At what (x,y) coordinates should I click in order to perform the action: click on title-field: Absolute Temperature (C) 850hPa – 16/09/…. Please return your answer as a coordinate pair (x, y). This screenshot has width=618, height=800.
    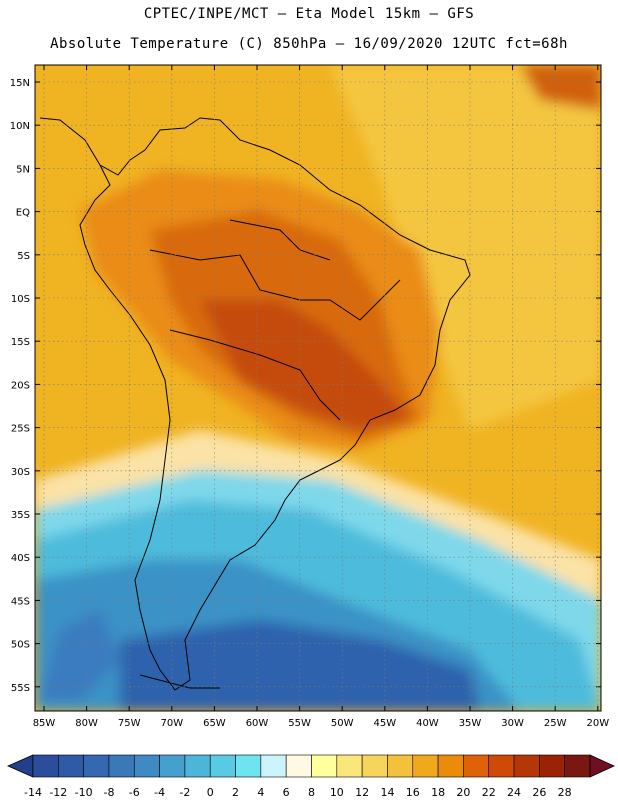
    Looking at the image, I should click on (309, 44).